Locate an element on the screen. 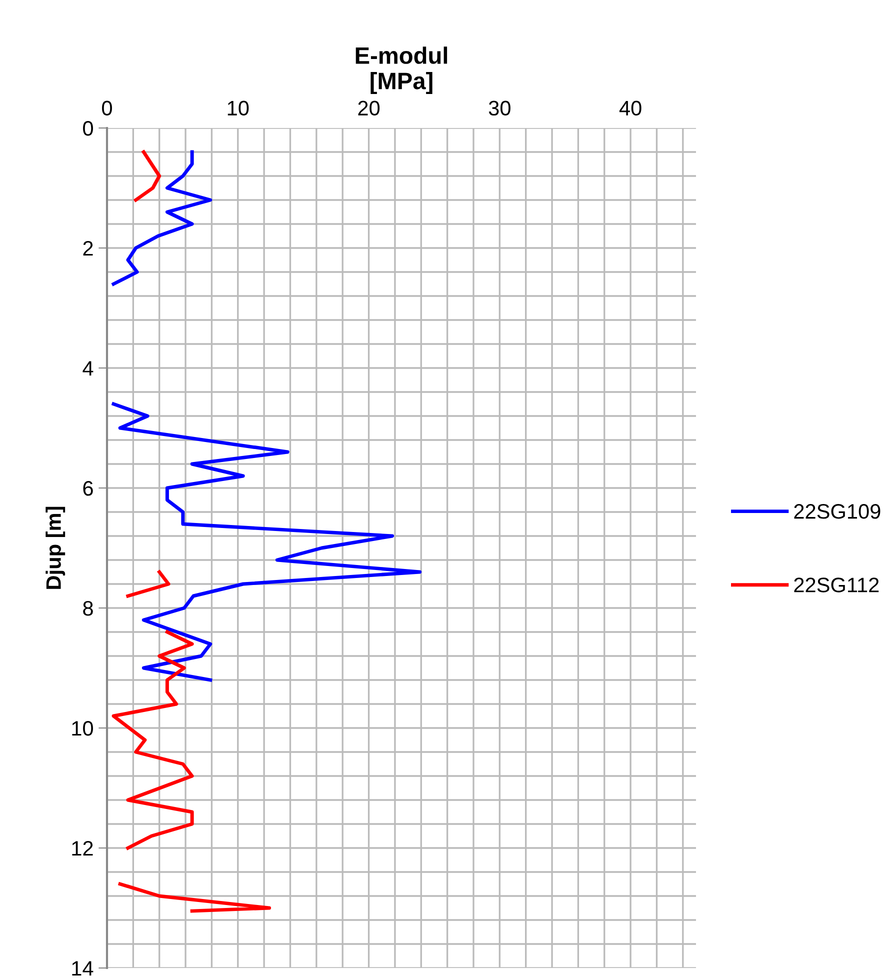 The width and height of the screenshot is (884, 979). x-tick-label: 40 is located at coordinates (630, 108).